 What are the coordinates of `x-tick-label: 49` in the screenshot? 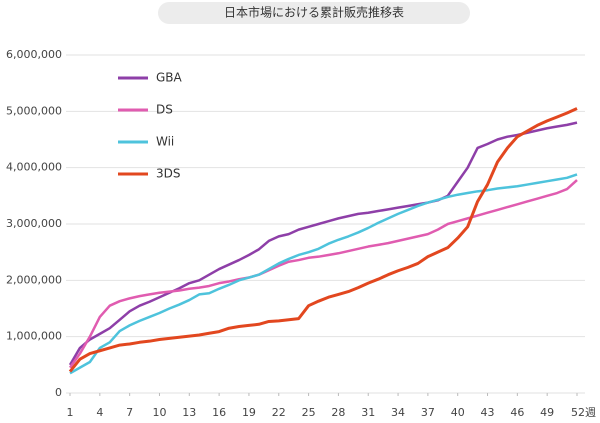 It's located at (547, 412).